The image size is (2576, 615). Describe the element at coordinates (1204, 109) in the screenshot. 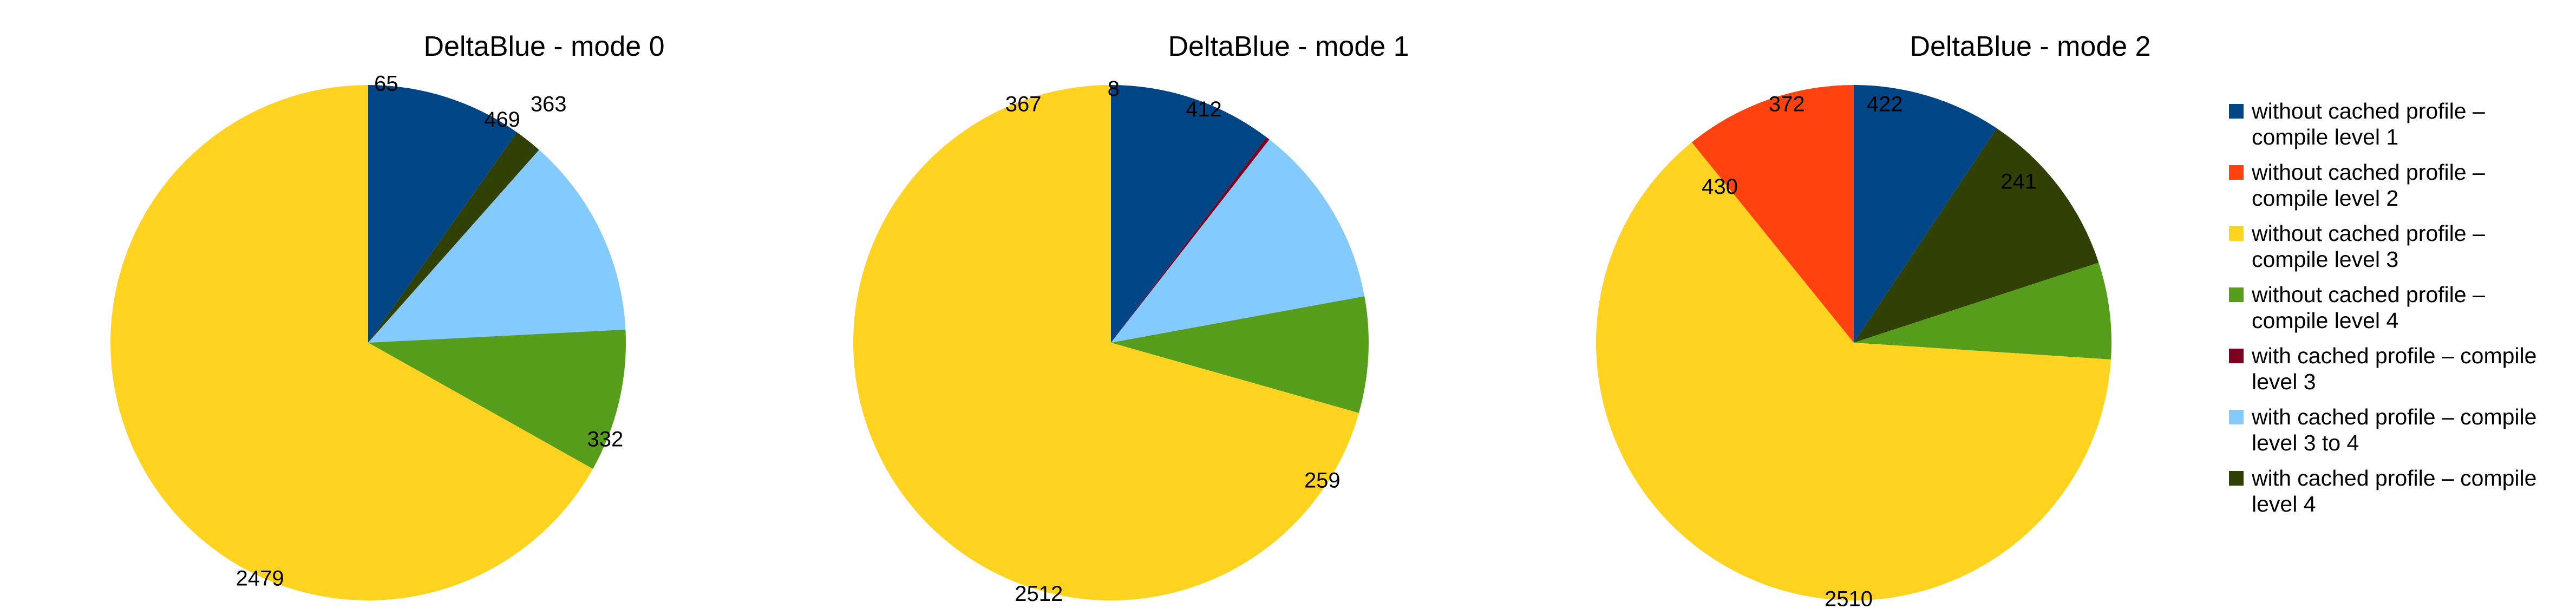

I see `data-label: 412` at that location.